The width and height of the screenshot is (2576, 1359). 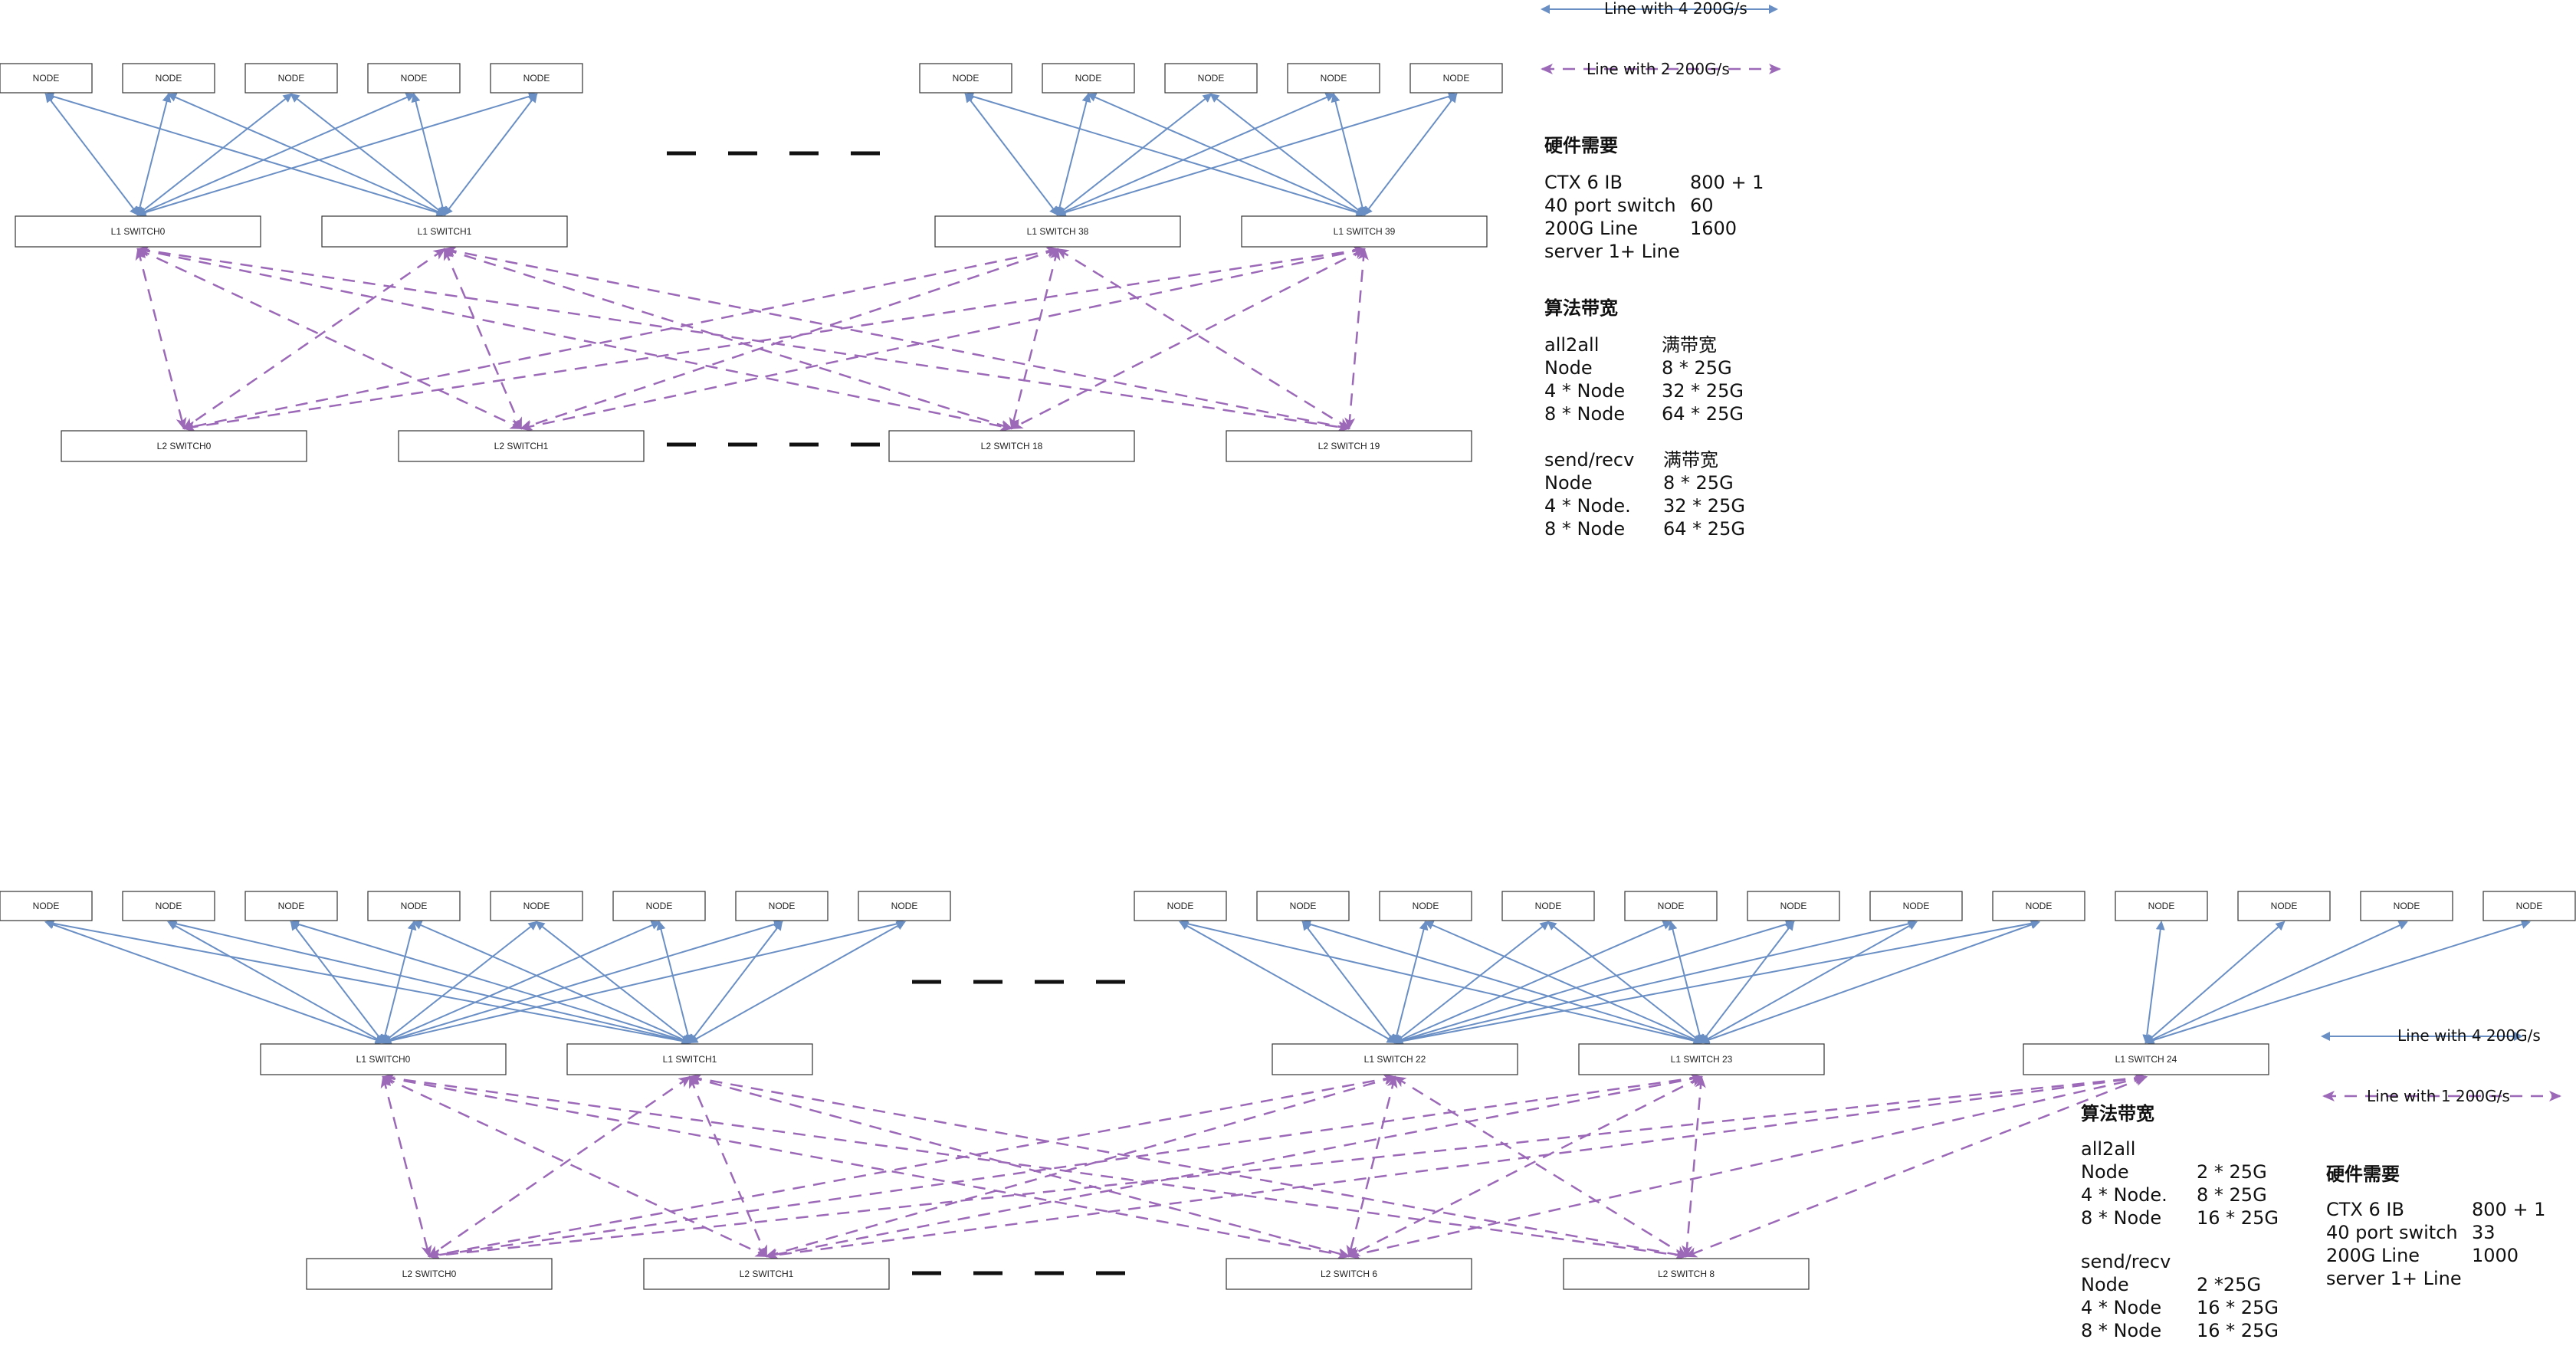 What do you see at coordinates (521, 446) in the screenshot?
I see `l2-switch-box-label: L2 SWITCH1` at bounding box center [521, 446].